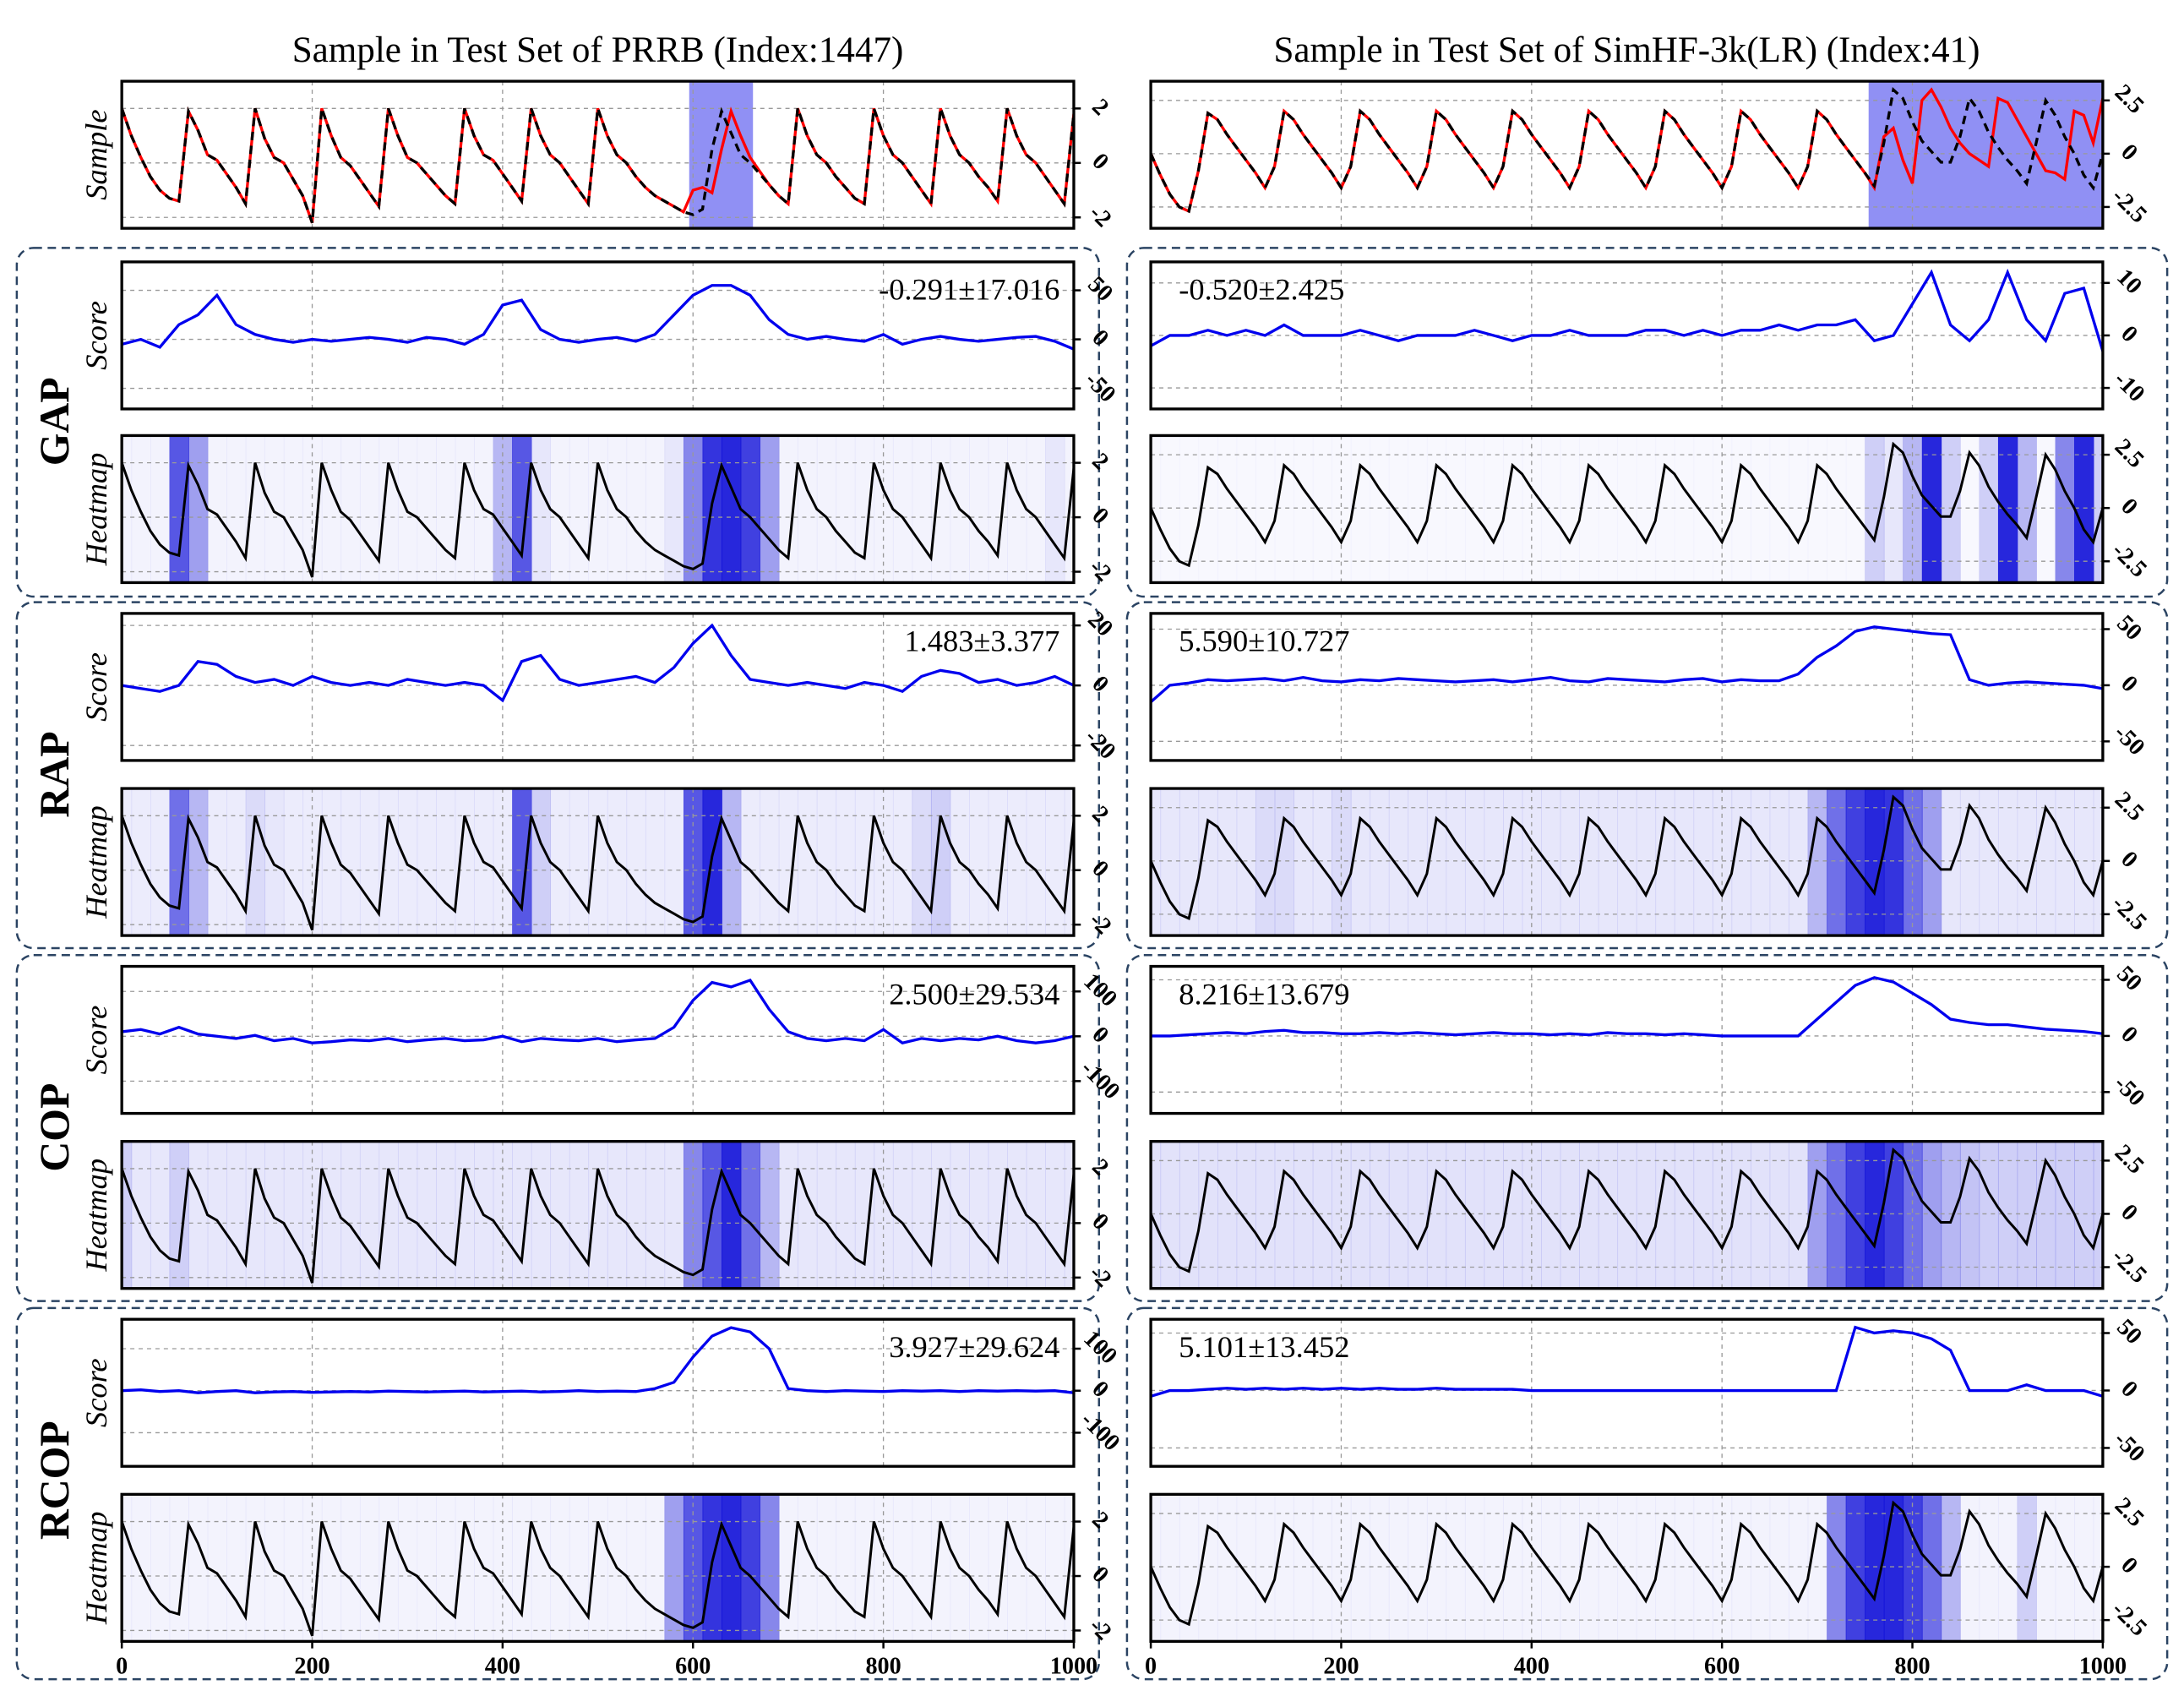 This screenshot has height=1696, width=2184. I want to click on y-tick-label: 50, so click(2129, 628).